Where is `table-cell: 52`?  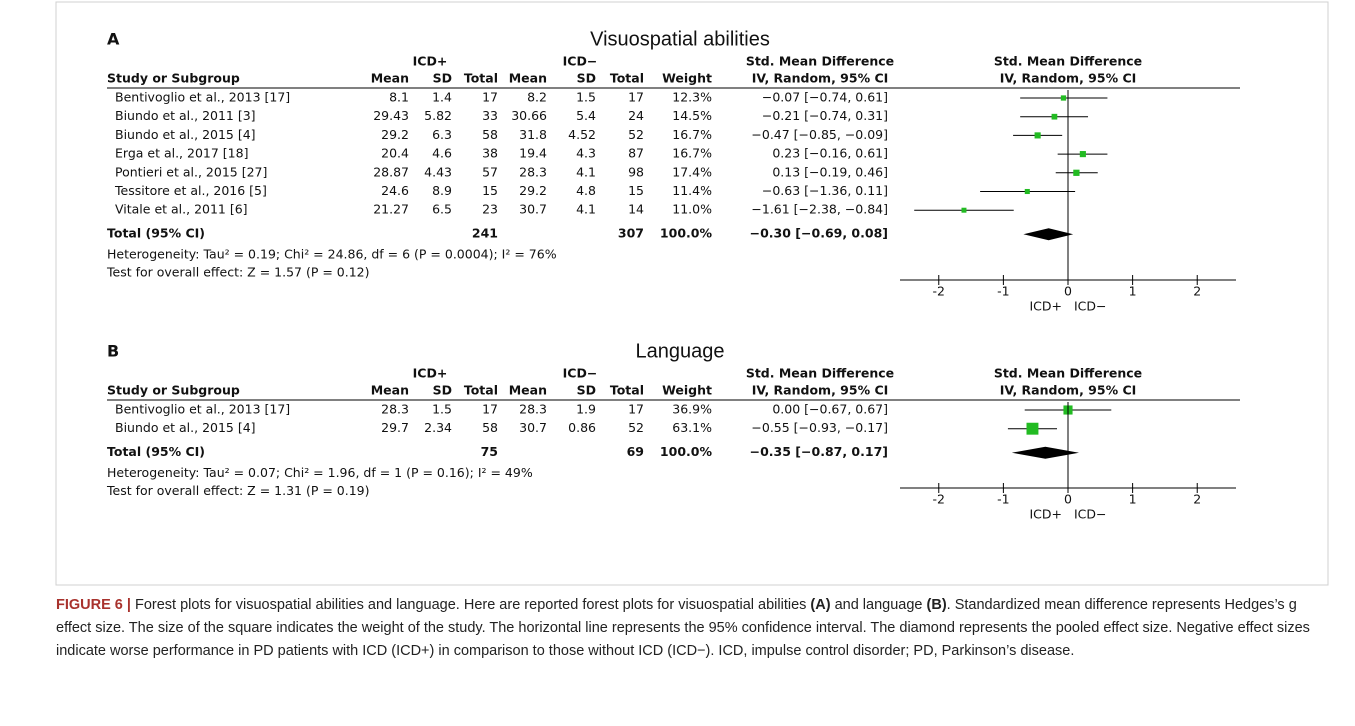 table-cell: 52 is located at coordinates (636, 427).